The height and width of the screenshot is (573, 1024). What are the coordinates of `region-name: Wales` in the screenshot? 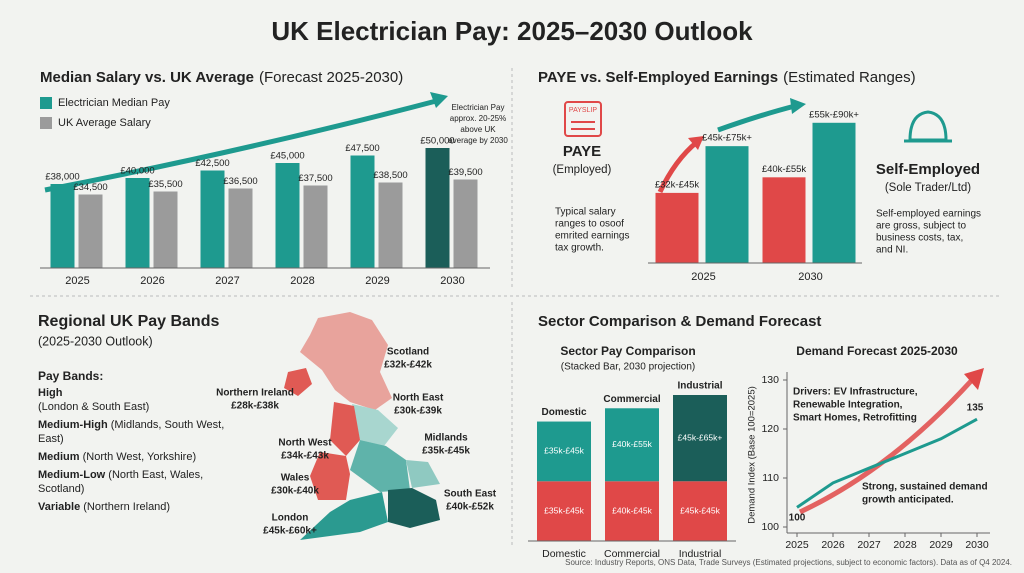 It's located at (295, 478).